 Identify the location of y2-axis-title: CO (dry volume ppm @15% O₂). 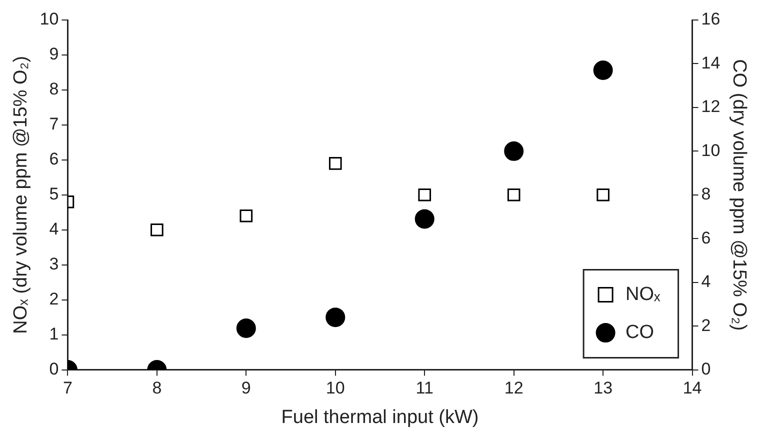
(739, 195).